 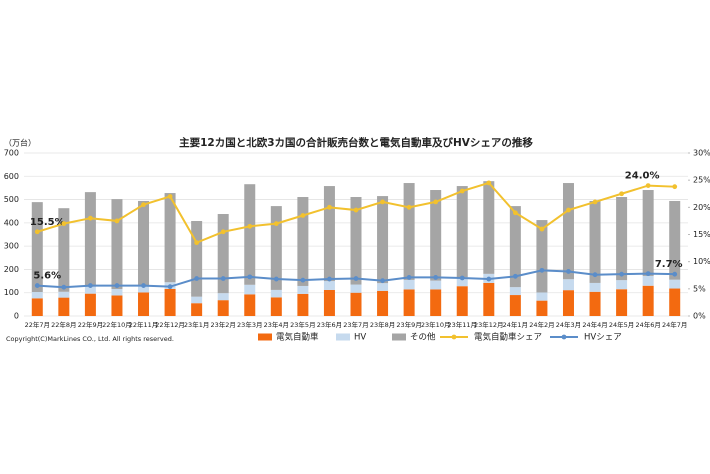 What do you see at coordinates (11, 176) in the screenshot?
I see `y-tick-label: 600` at bounding box center [11, 176].